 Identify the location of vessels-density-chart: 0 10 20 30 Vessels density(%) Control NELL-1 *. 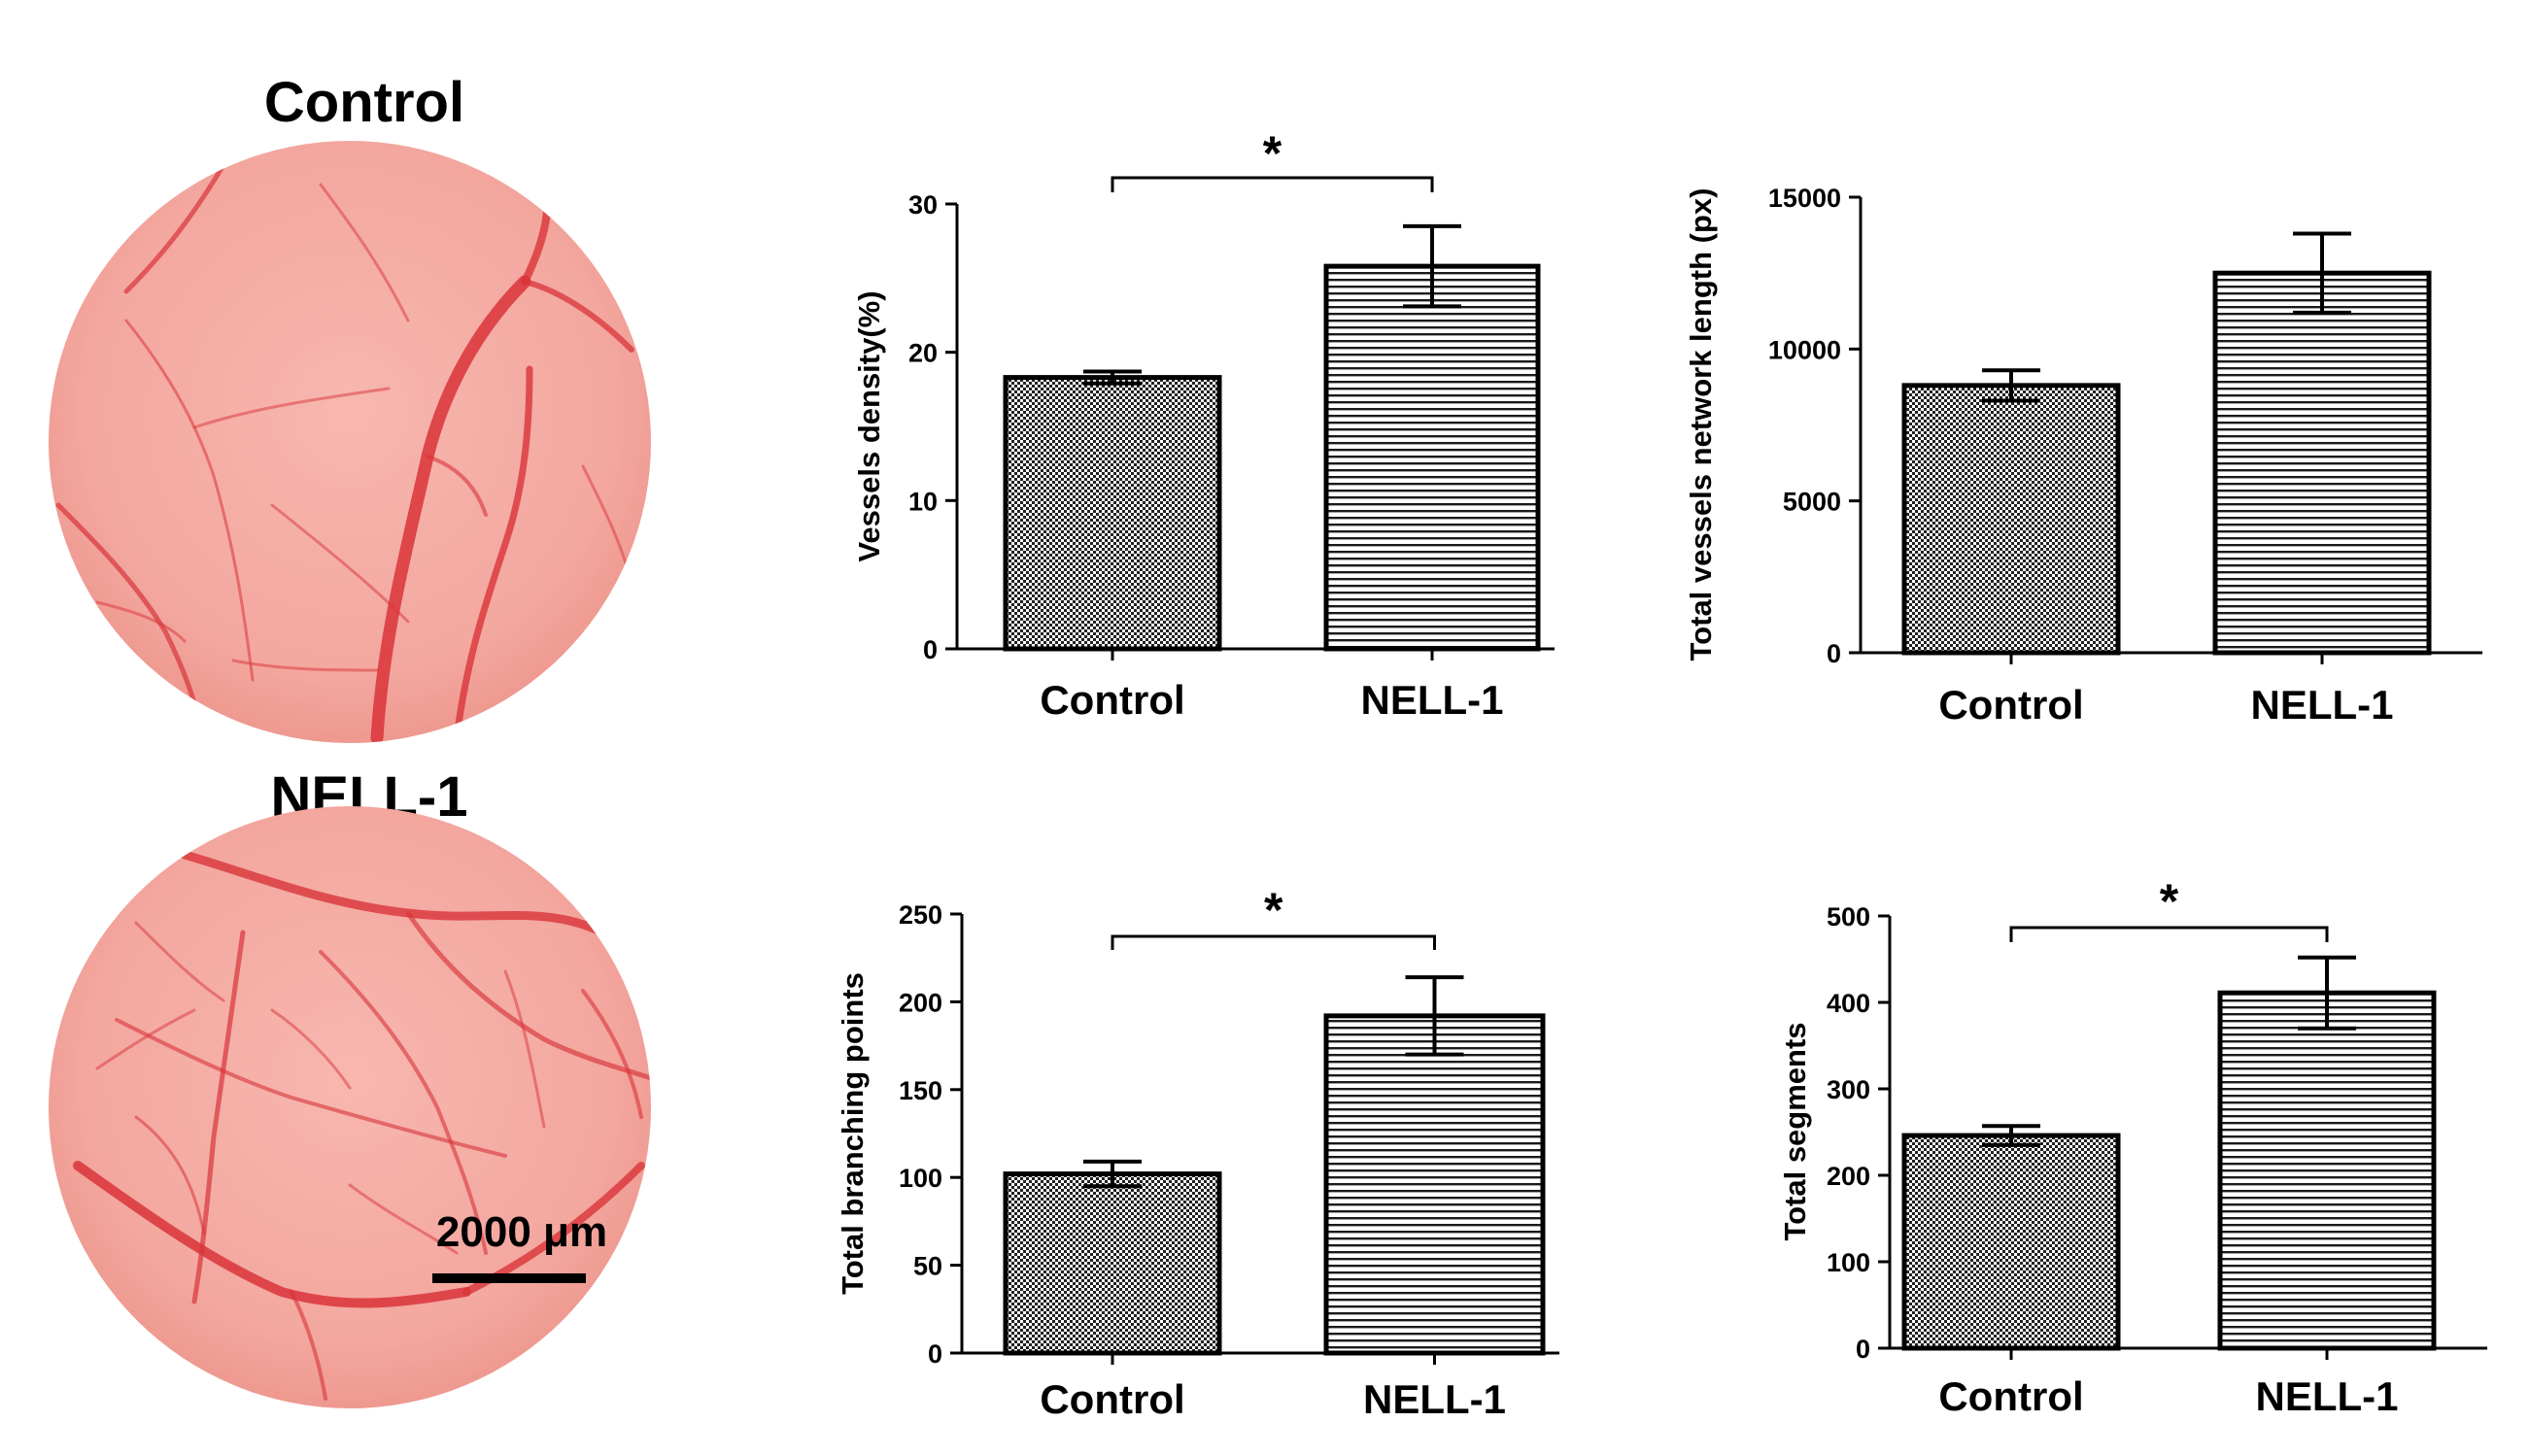
(1203, 424).